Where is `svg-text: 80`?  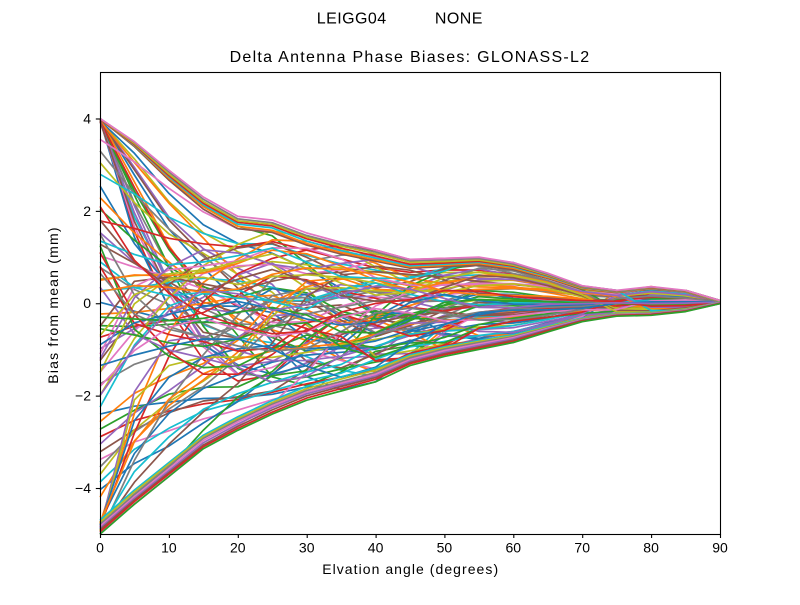 svg-text: 80 is located at coordinates (651, 548).